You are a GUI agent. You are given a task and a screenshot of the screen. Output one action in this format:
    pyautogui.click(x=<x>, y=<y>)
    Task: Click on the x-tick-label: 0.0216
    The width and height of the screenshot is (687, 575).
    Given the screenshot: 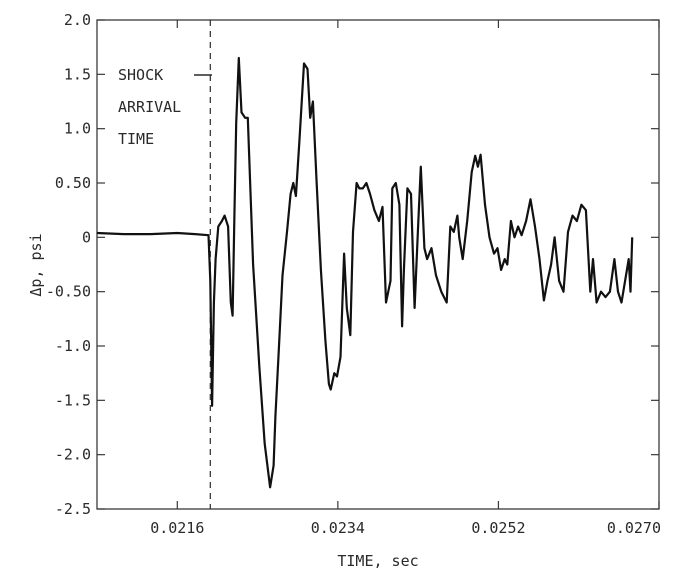 What is the action you would take?
    pyautogui.click(x=177, y=528)
    